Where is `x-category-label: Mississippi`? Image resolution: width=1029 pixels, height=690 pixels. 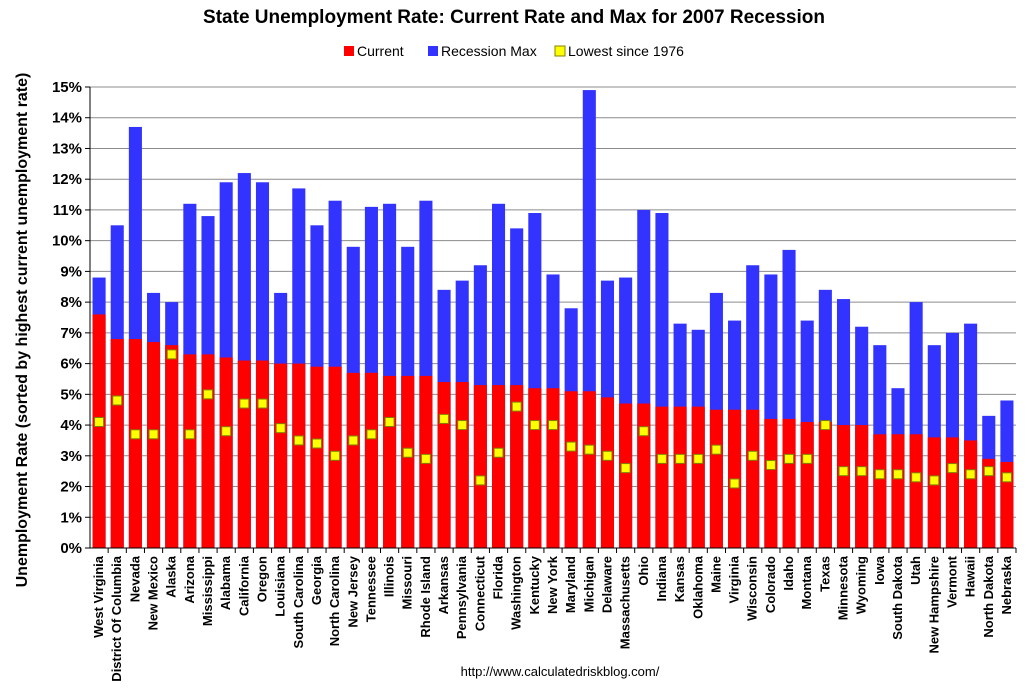 x-category-label: Mississippi is located at coordinates (207, 591).